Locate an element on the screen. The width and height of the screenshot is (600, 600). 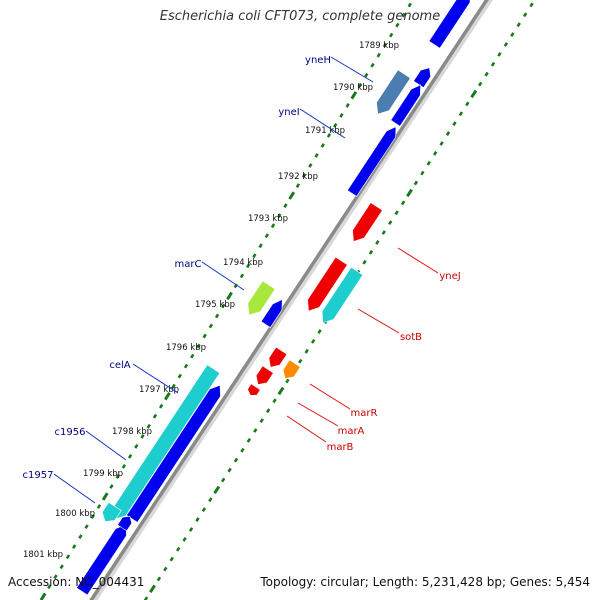
gene-arrow-yneJ is located at coordinates (367, 222).